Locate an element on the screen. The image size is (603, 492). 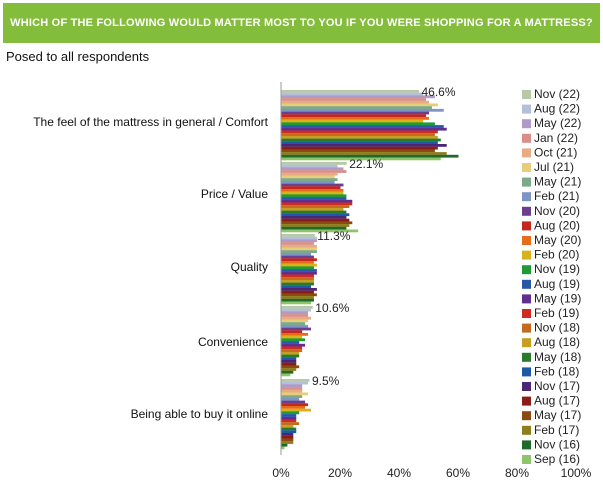
data-label: 9.5% is located at coordinates (326, 381).